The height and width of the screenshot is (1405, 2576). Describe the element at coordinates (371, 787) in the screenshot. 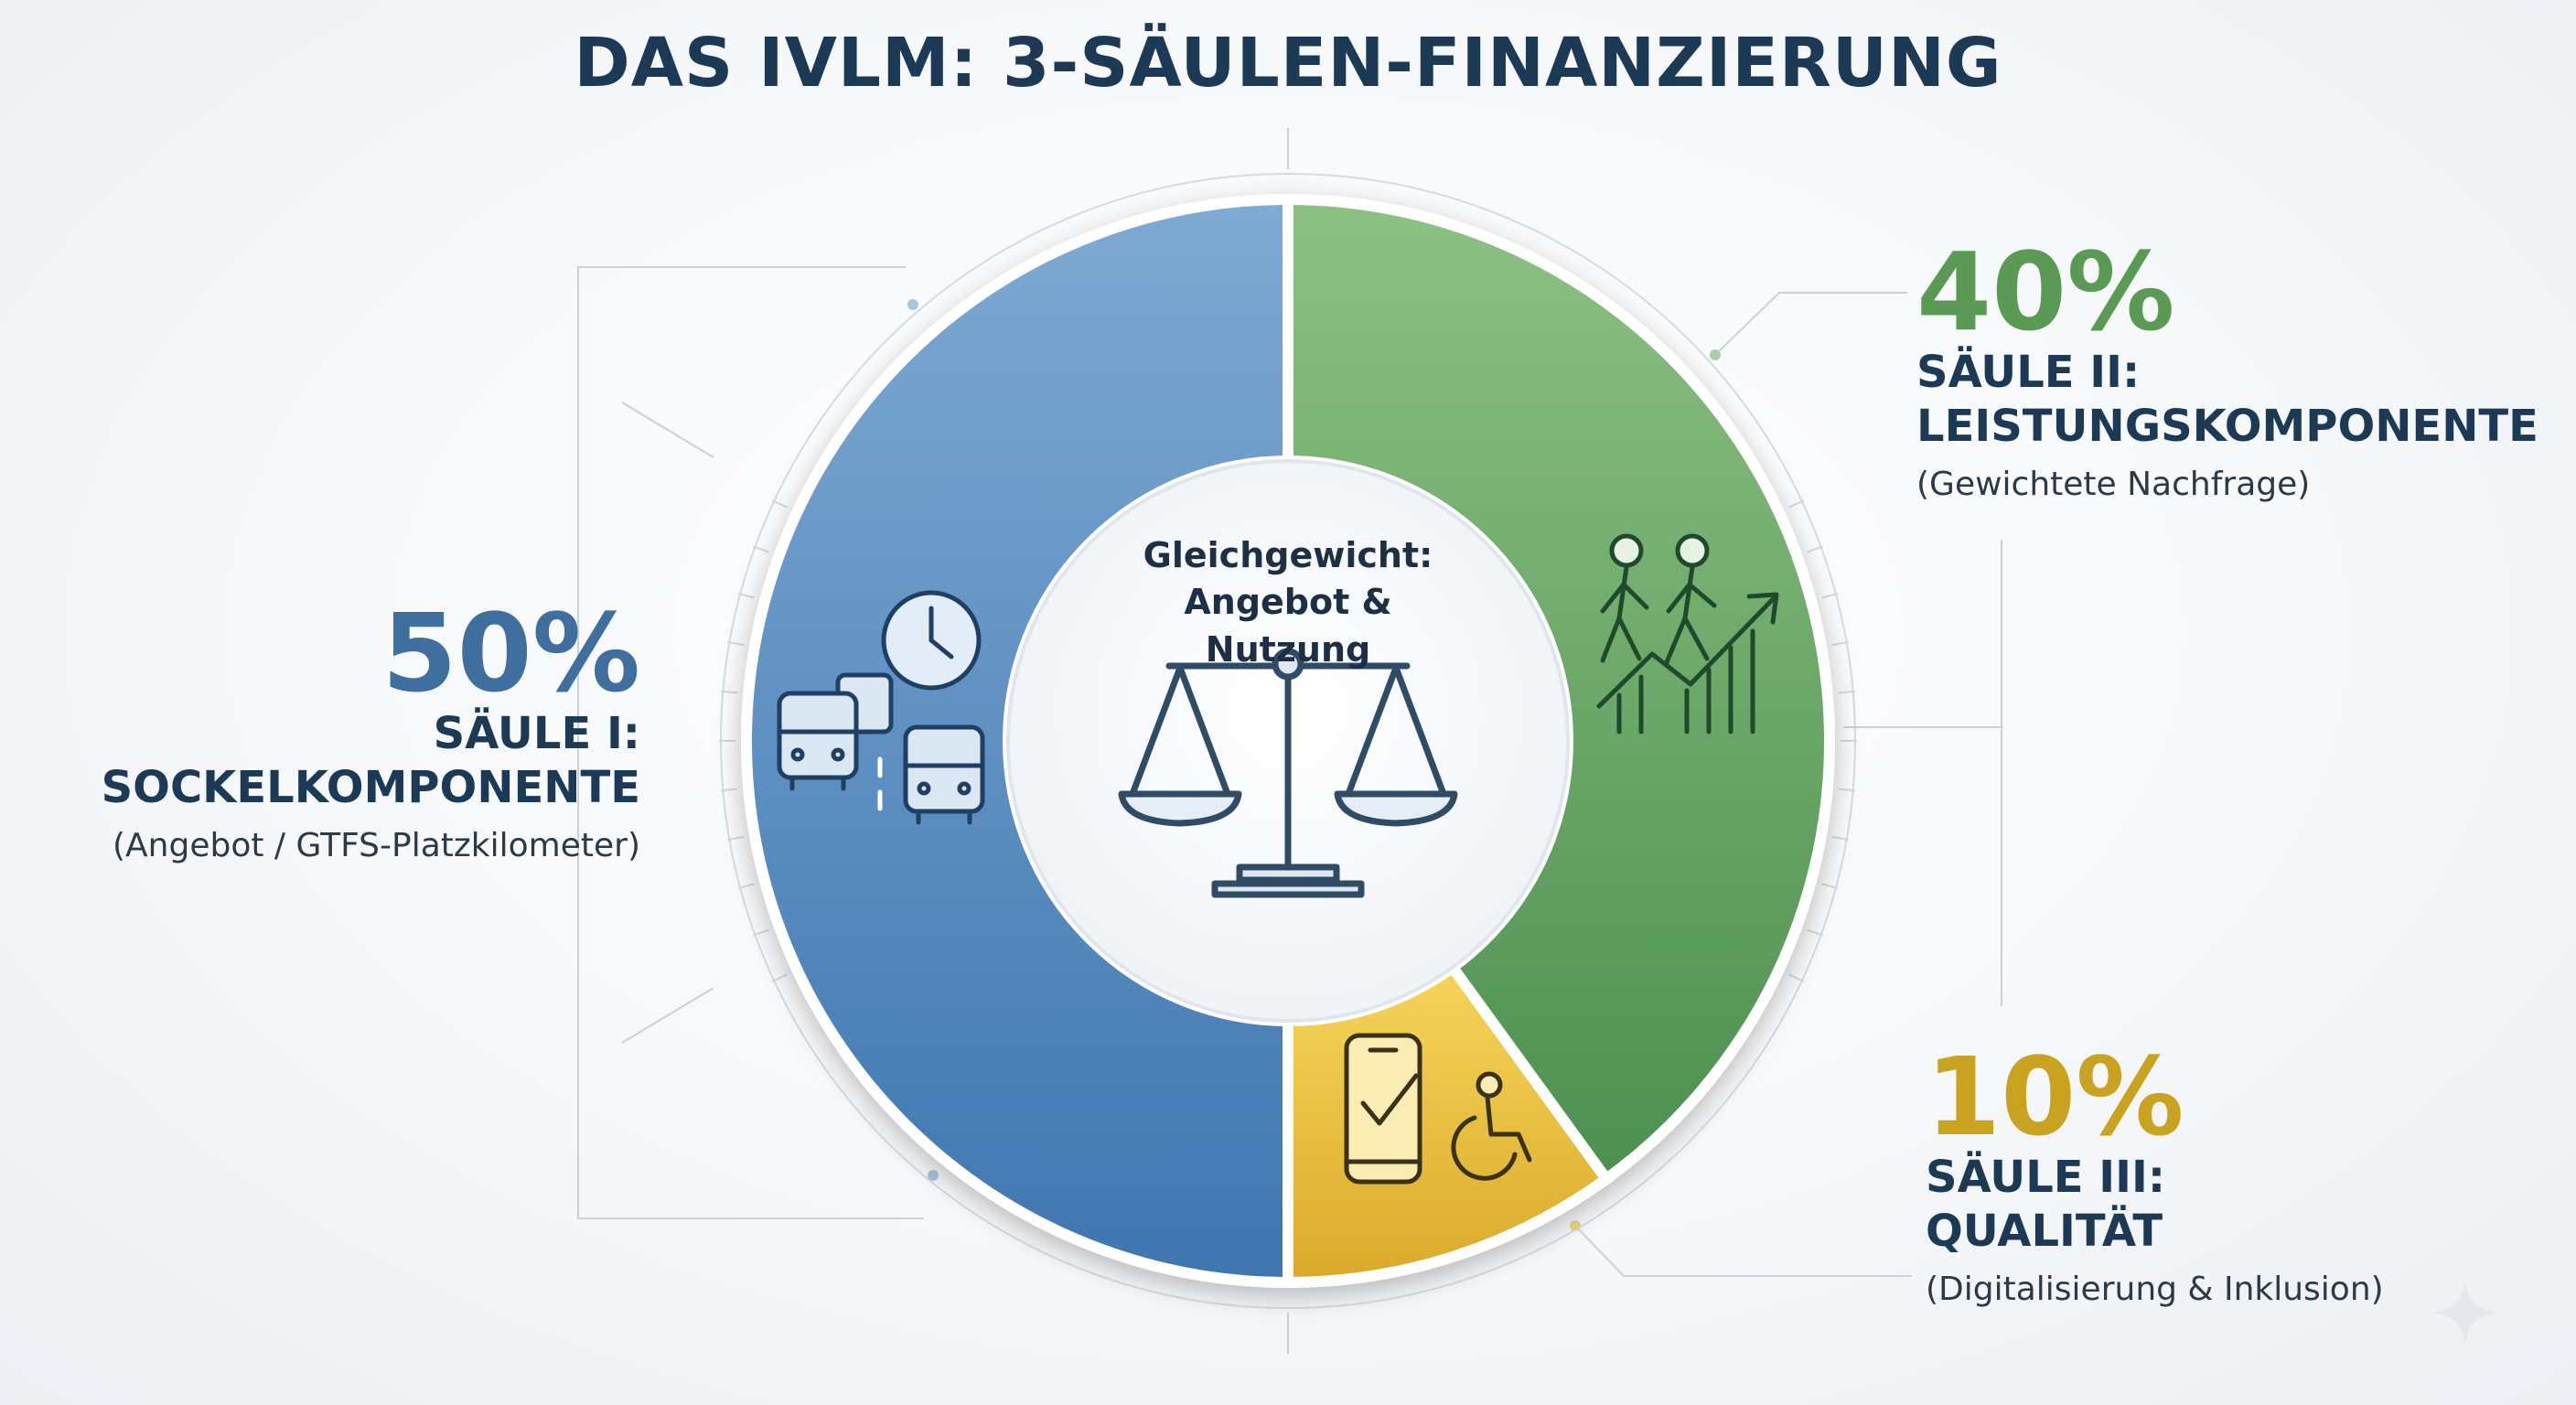

I see `name-saeule-1-line-2: SOCKELKOMPONENTE` at that location.